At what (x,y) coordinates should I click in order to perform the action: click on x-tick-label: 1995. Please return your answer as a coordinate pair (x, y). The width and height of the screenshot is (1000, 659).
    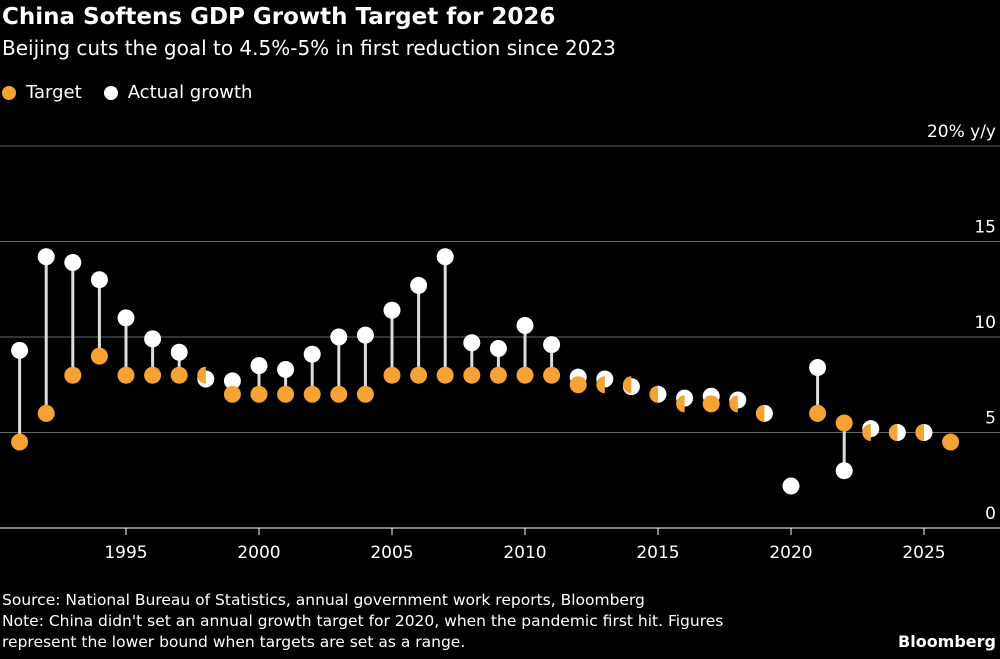
    Looking at the image, I should click on (125, 553).